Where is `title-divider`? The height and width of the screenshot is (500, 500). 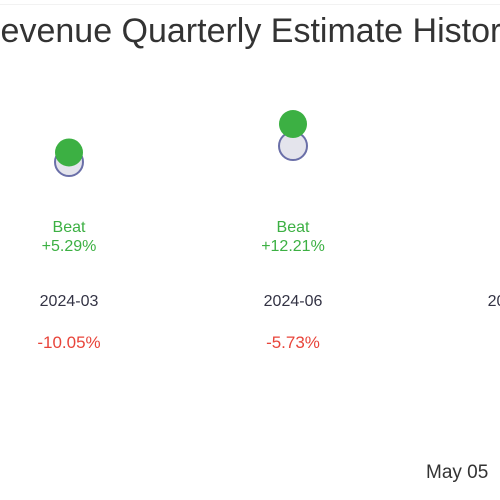 title-divider is located at coordinates (250, 4).